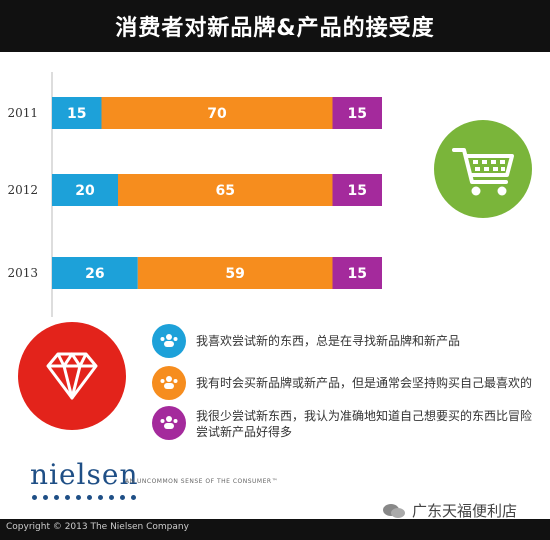 This screenshot has width=550, height=540. Describe the element at coordinates (275, 529) in the screenshot. I see `footer-bar` at that location.